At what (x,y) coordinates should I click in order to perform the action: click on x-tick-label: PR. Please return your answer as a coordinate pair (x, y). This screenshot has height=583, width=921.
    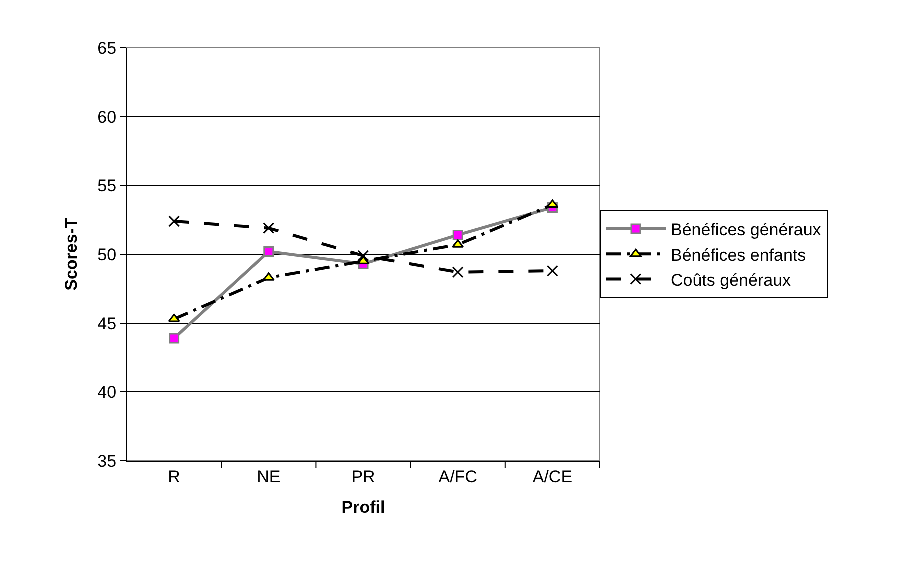
    Looking at the image, I should click on (364, 476).